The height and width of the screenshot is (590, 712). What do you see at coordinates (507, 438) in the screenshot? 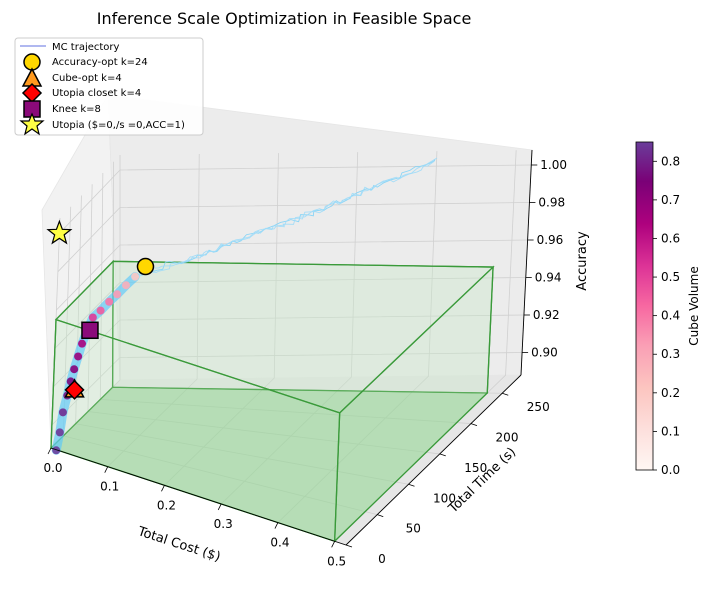
I see `y-tick-label: 200` at bounding box center [507, 438].